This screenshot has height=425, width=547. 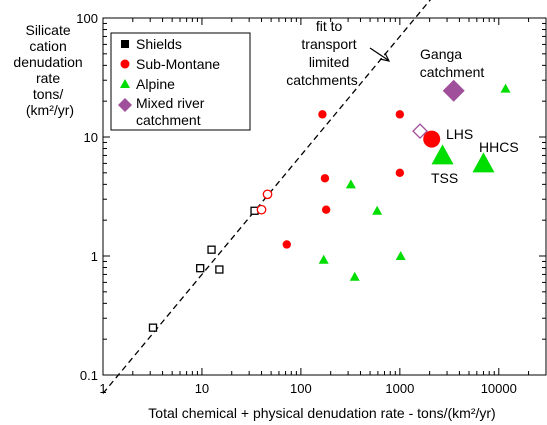 What do you see at coordinates (328, 44) in the screenshot?
I see `fit-annotation-line-2: transport` at bounding box center [328, 44].